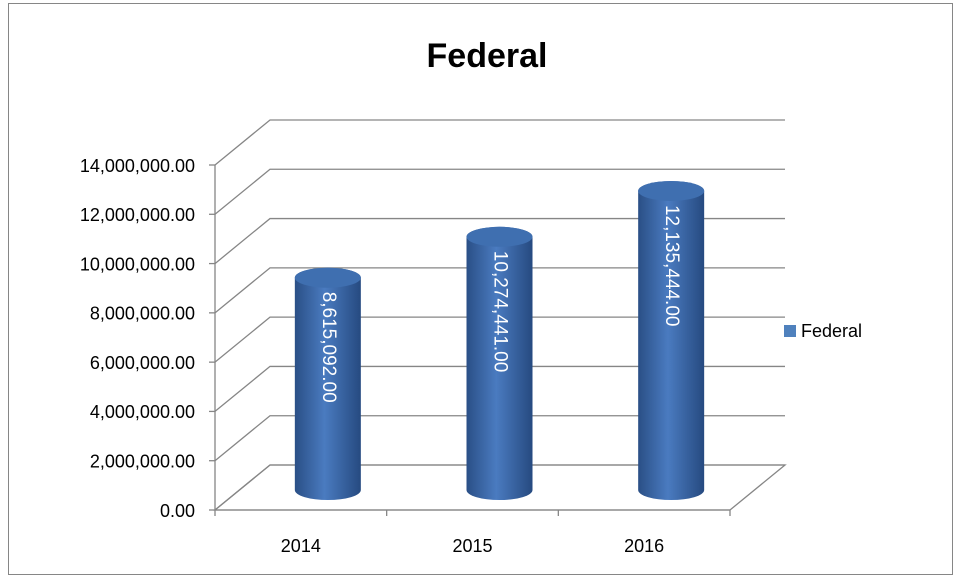 The width and height of the screenshot is (956, 579). Describe the element at coordinates (644, 546) in the screenshot. I see `x-tick-label: 2016` at that location.